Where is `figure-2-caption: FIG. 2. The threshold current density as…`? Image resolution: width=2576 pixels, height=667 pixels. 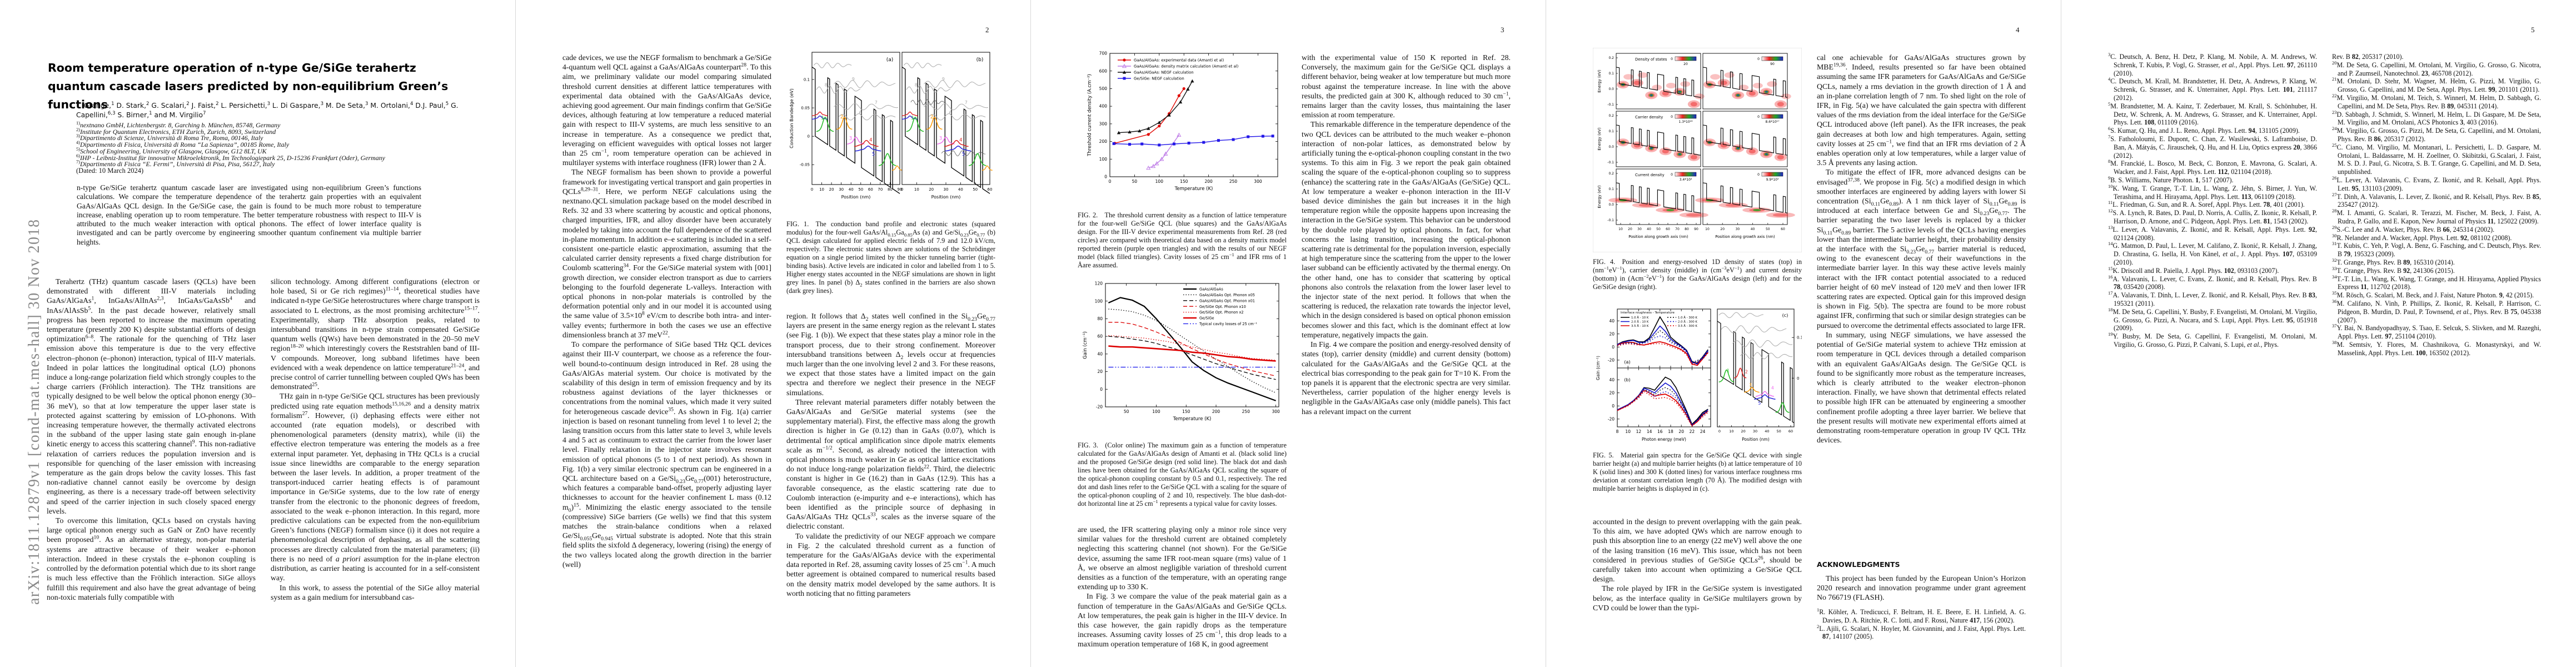
figure-2-caption: FIG. 2. The threshold current density as… is located at coordinates (1182, 240).